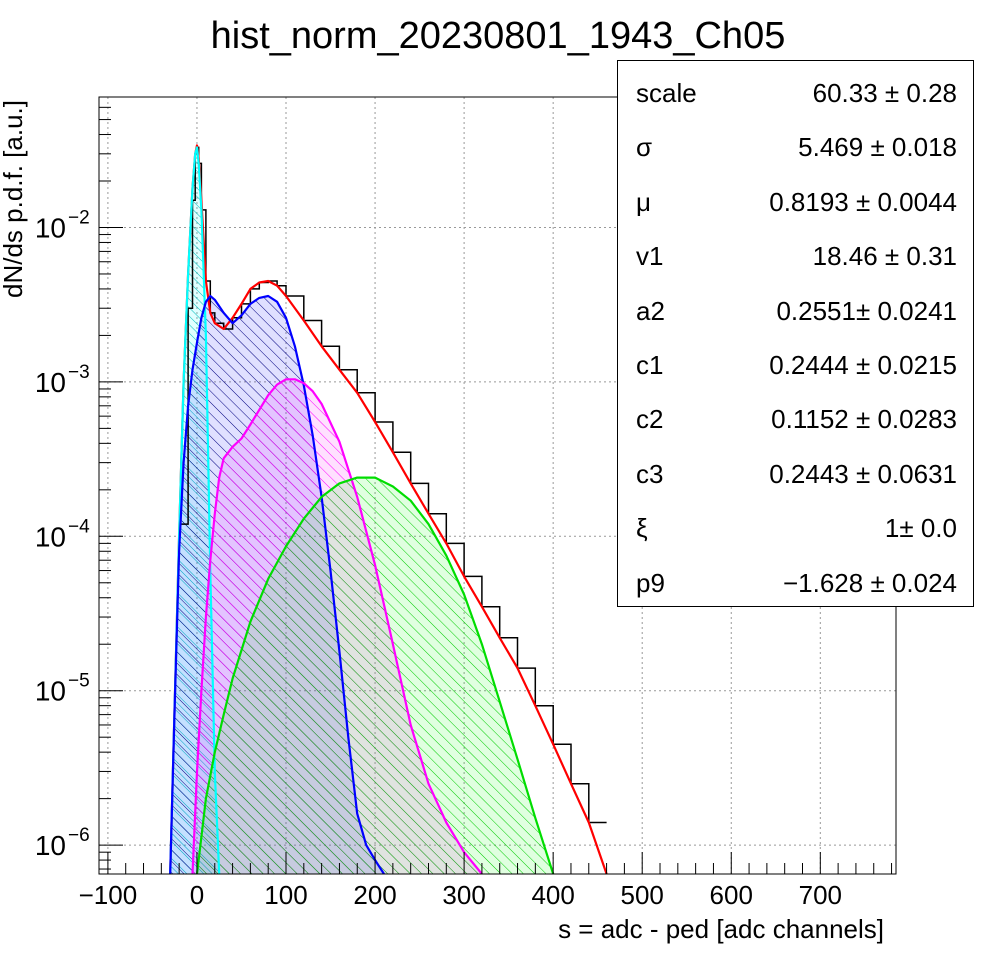 This screenshot has width=996, height=972. Describe the element at coordinates (795, 145) in the screenshot. I see `fit-param-row: σ 5.469 ± 0.018` at that location.